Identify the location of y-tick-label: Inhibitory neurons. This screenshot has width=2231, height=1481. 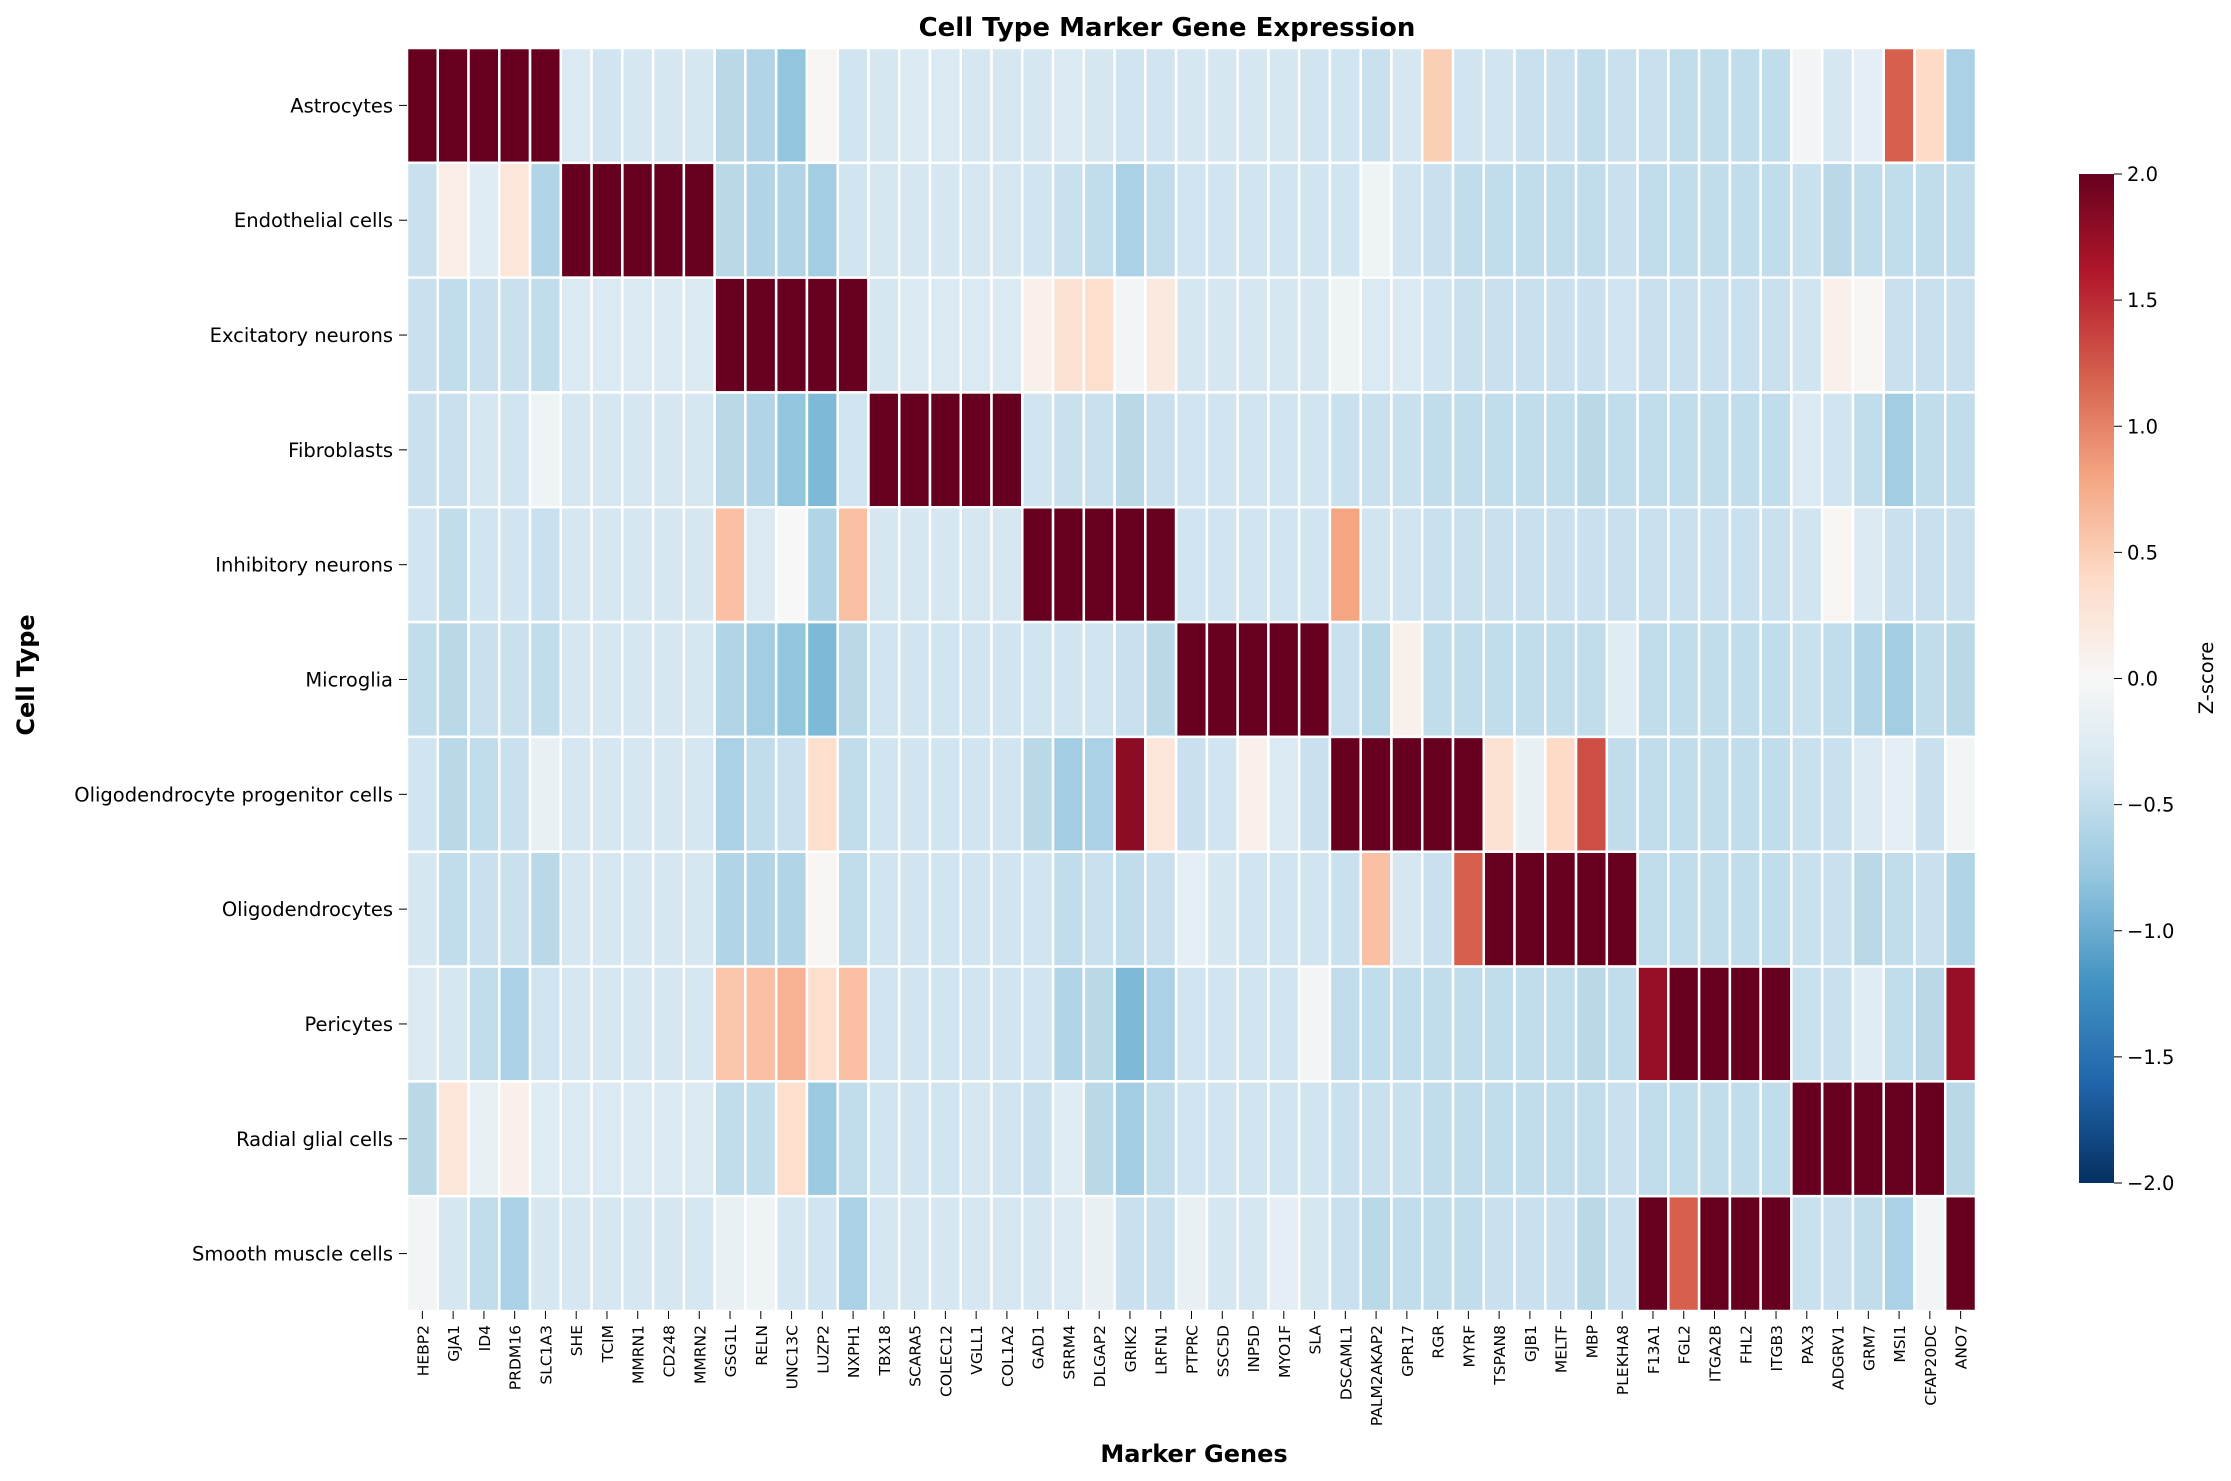
(304, 565).